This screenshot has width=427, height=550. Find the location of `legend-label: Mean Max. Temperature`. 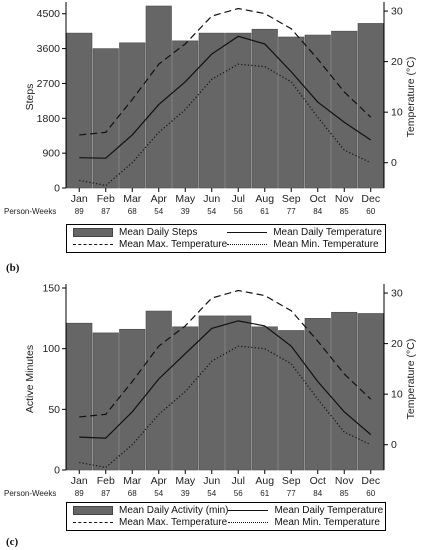

legend-label: Mean Max. Temperature is located at coordinates (173, 244).